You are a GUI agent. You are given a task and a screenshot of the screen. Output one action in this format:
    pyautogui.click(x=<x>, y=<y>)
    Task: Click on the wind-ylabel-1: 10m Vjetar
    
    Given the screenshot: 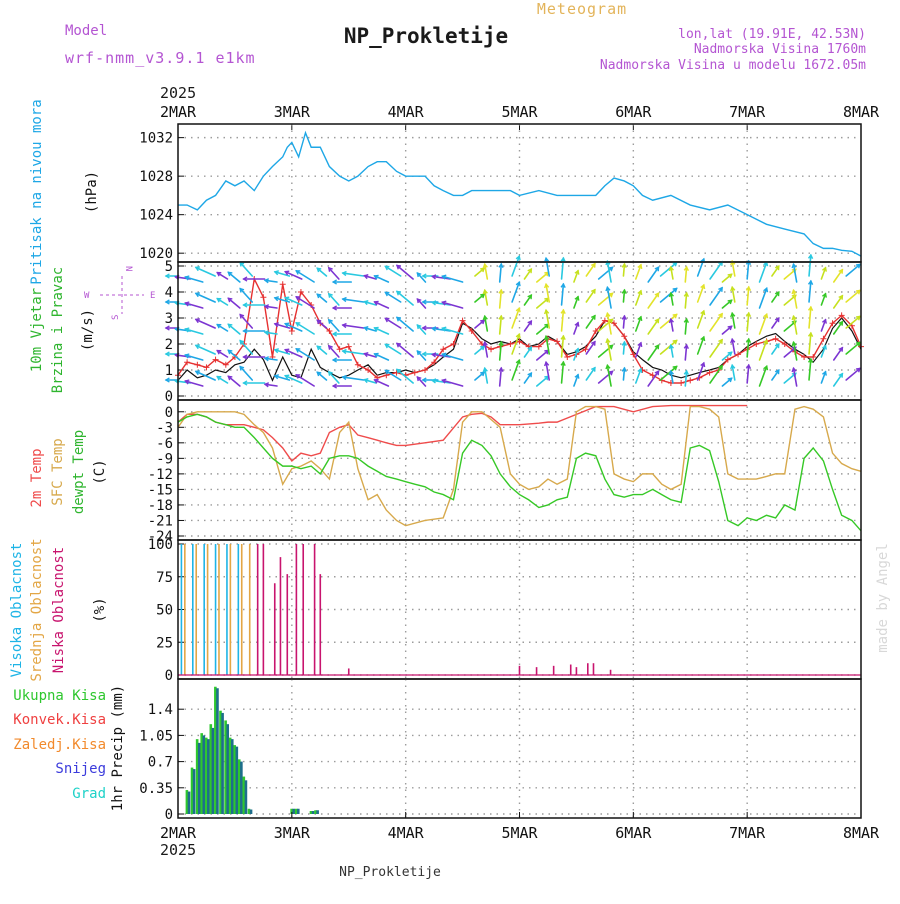 What is the action you would take?
    pyautogui.click(x=37, y=330)
    